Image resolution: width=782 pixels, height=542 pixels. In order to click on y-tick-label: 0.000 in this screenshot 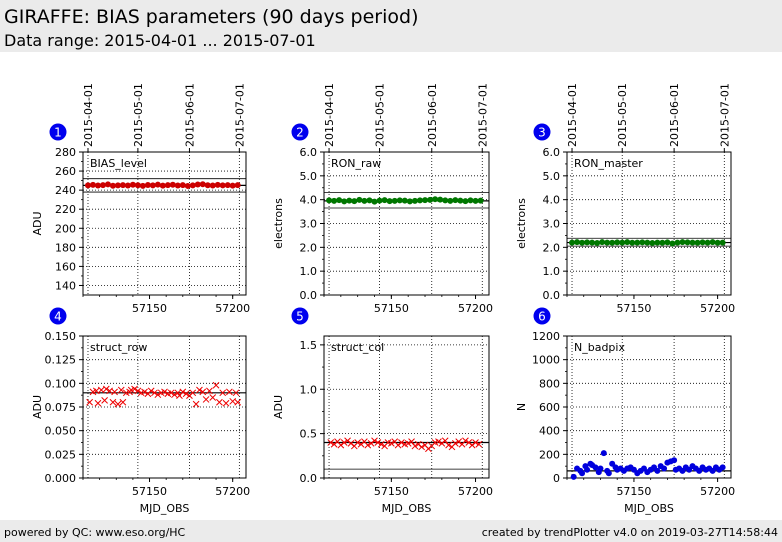, I will do `click(61, 478)`.